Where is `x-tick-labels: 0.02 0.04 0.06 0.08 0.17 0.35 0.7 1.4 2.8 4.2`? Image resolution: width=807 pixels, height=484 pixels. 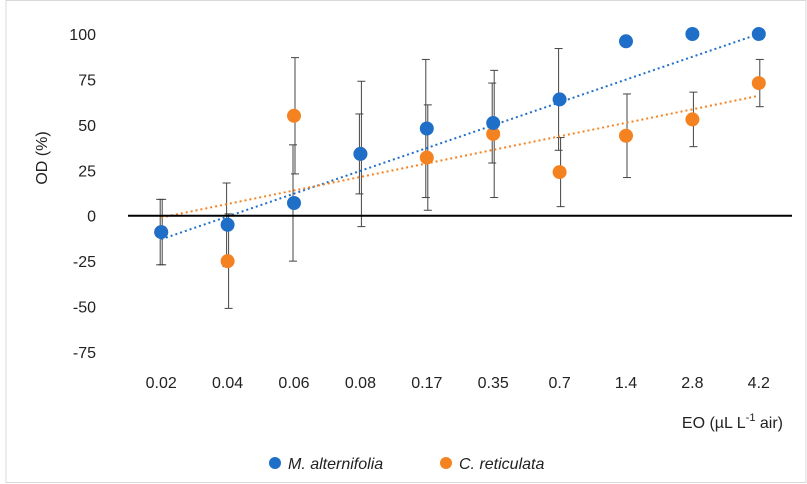 x-tick-labels: 0.02 0.04 0.06 0.08 0.17 0.35 0.7 1.4 2.8 4.2 is located at coordinates (458, 383).